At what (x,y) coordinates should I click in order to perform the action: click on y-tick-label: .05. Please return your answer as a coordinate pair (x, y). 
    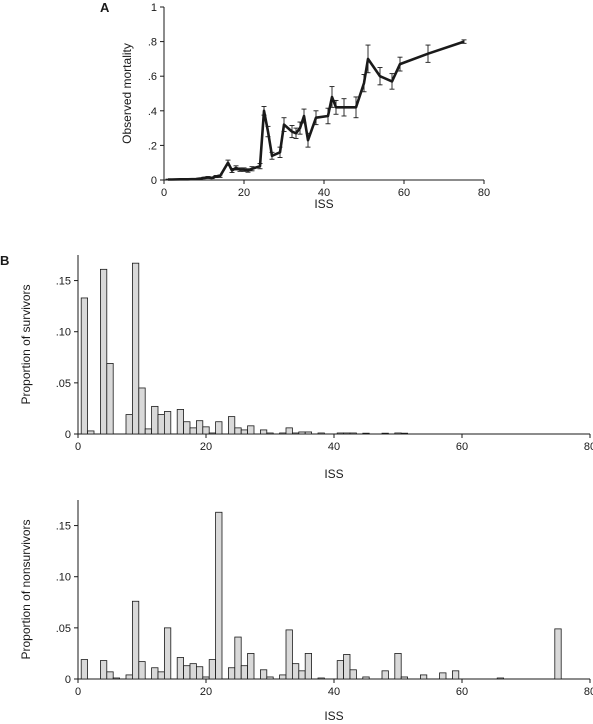
    Looking at the image, I should click on (63, 384).